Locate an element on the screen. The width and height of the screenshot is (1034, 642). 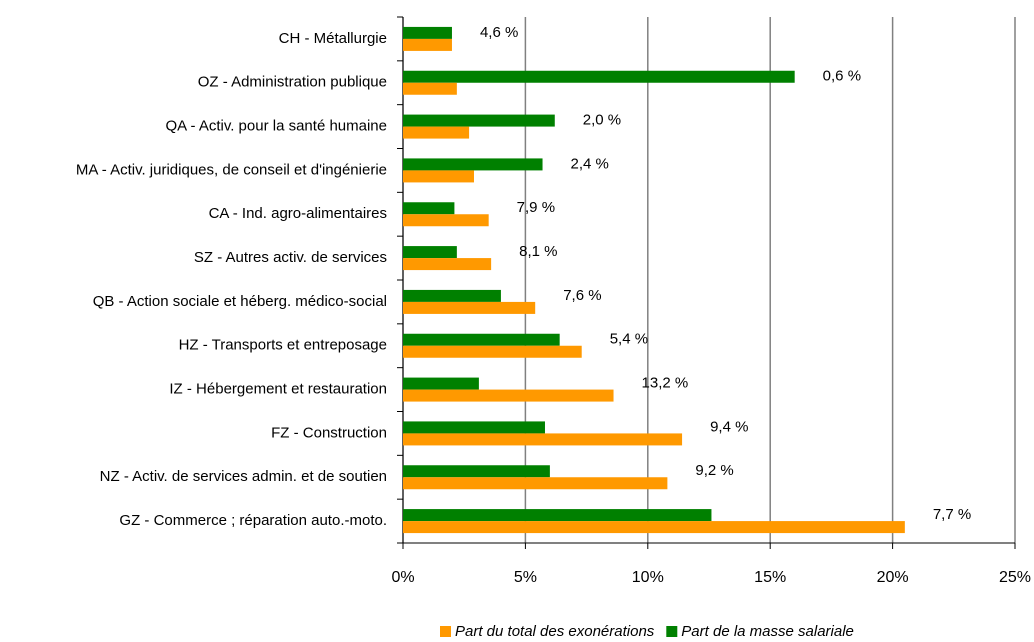
data-label: 9,4 % is located at coordinates (729, 426).